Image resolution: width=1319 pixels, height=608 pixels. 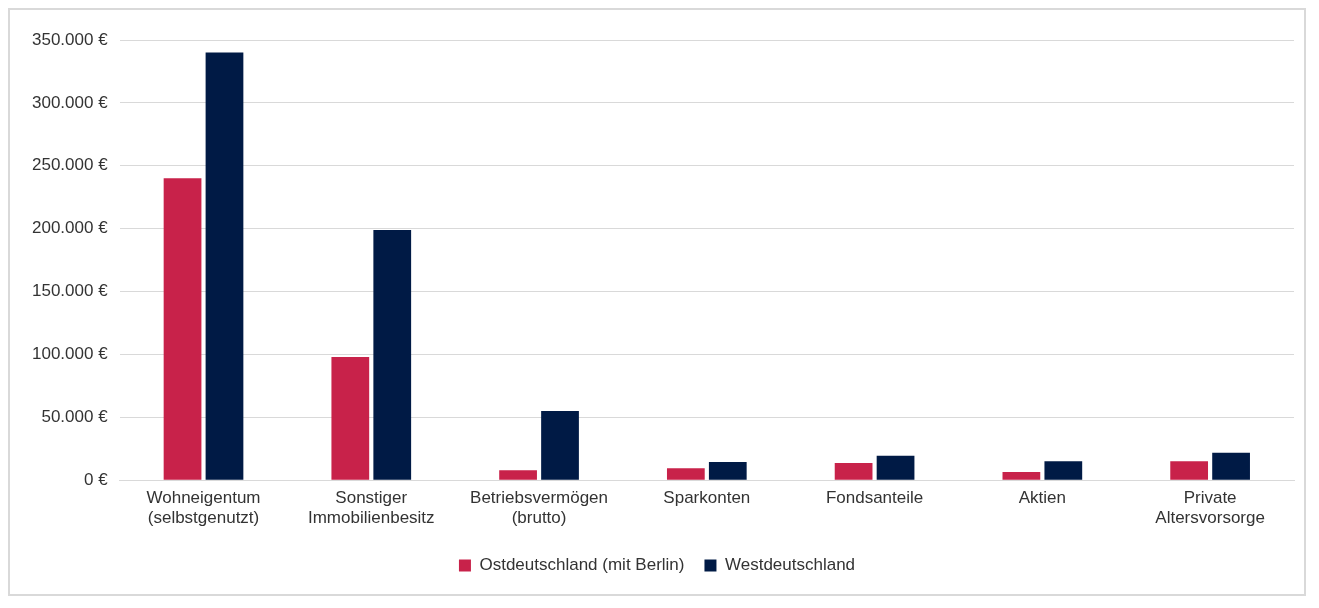 What do you see at coordinates (70, 291) in the screenshot?
I see `y-tick-label: 150.000 €` at bounding box center [70, 291].